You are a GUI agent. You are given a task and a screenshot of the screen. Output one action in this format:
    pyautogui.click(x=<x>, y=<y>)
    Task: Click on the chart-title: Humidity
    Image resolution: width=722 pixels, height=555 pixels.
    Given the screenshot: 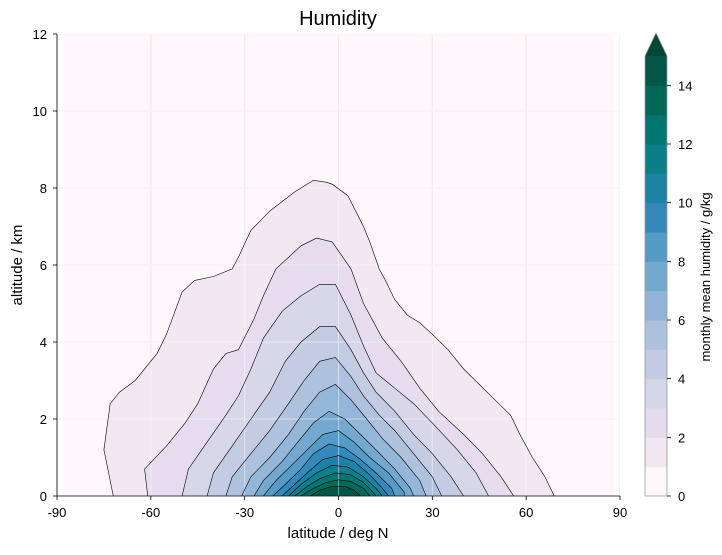 What is the action you would take?
    pyautogui.click(x=338, y=19)
    